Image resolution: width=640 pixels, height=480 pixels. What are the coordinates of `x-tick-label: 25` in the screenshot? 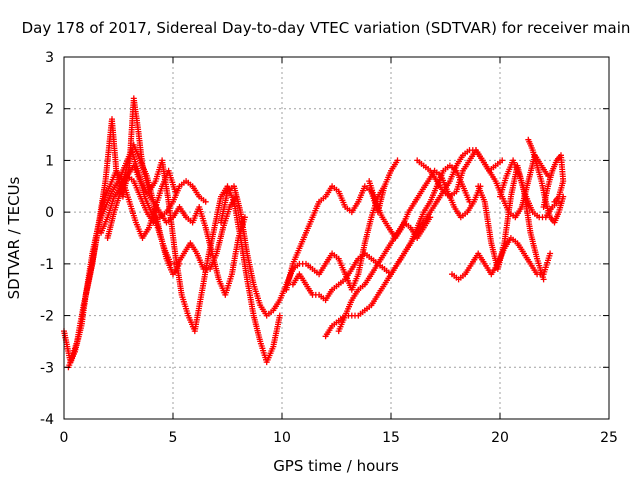 It's located at (609, 438).